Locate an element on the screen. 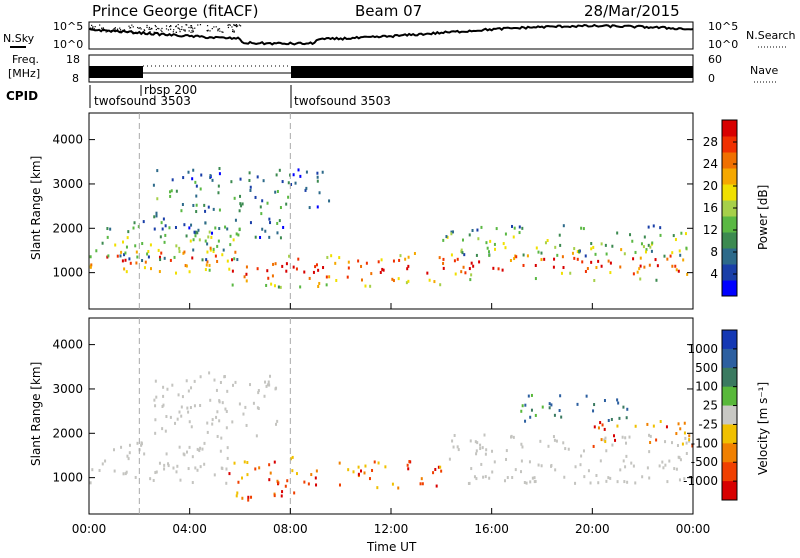 The height and width of the screenshot is (558, 800). noise-panel: N.Sky 10^5 10^0 10^5 10^0 N.Search is located at coordinates (399, 35).